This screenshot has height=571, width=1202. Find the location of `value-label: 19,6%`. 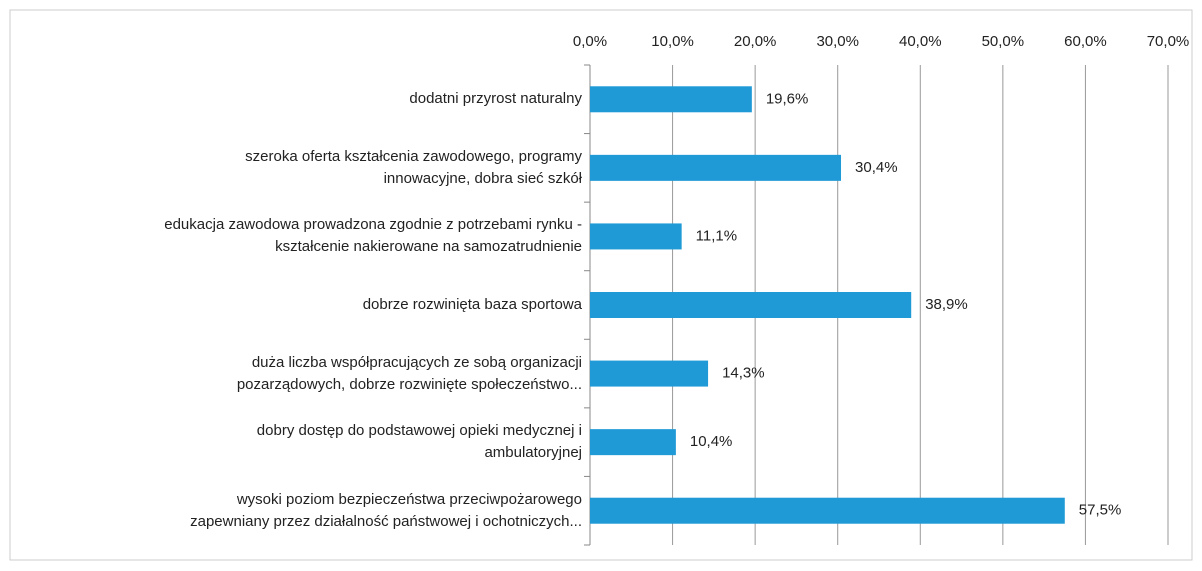

value-label: 19,6% is located at coordinates (787, 98).